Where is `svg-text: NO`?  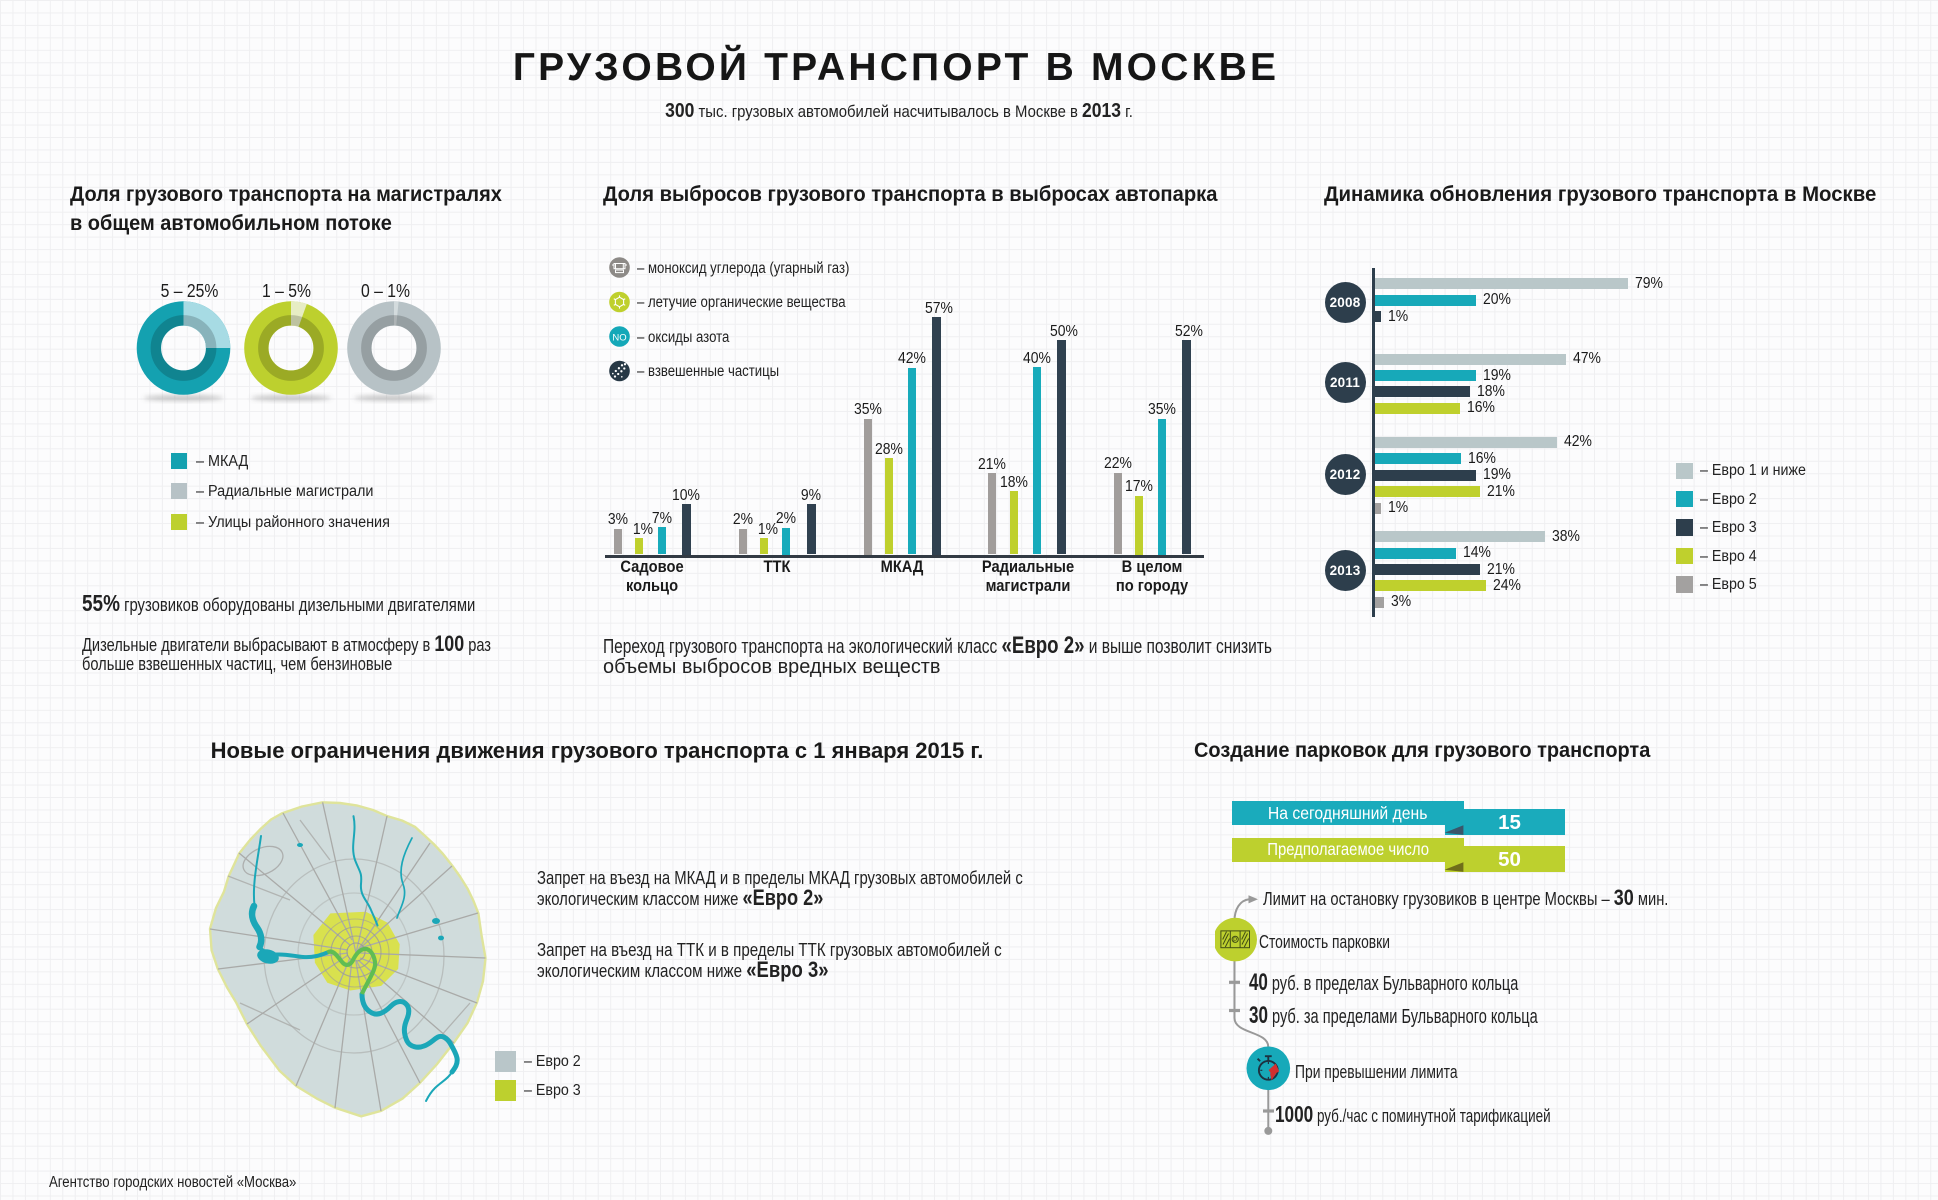 svg-text: NO is located at coordinates (619, 337).